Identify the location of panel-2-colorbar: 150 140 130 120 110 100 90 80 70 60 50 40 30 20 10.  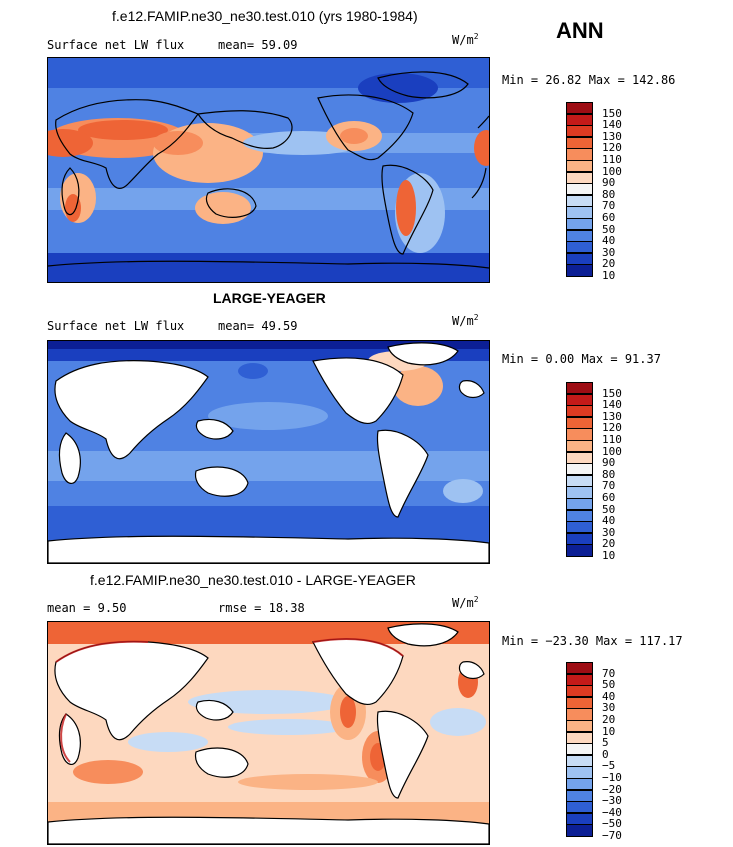
(606, 472).